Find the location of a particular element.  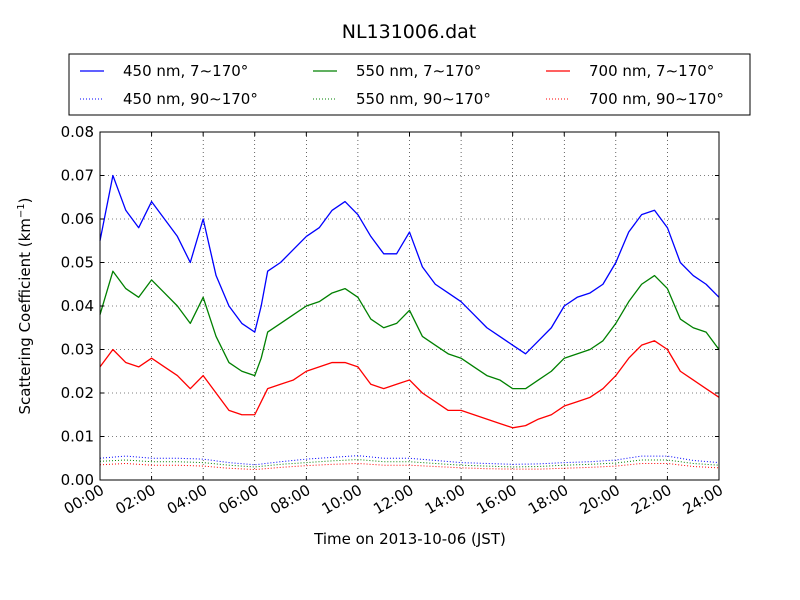

x-tick-label: 14:00 is located at coordinates (445, 499).